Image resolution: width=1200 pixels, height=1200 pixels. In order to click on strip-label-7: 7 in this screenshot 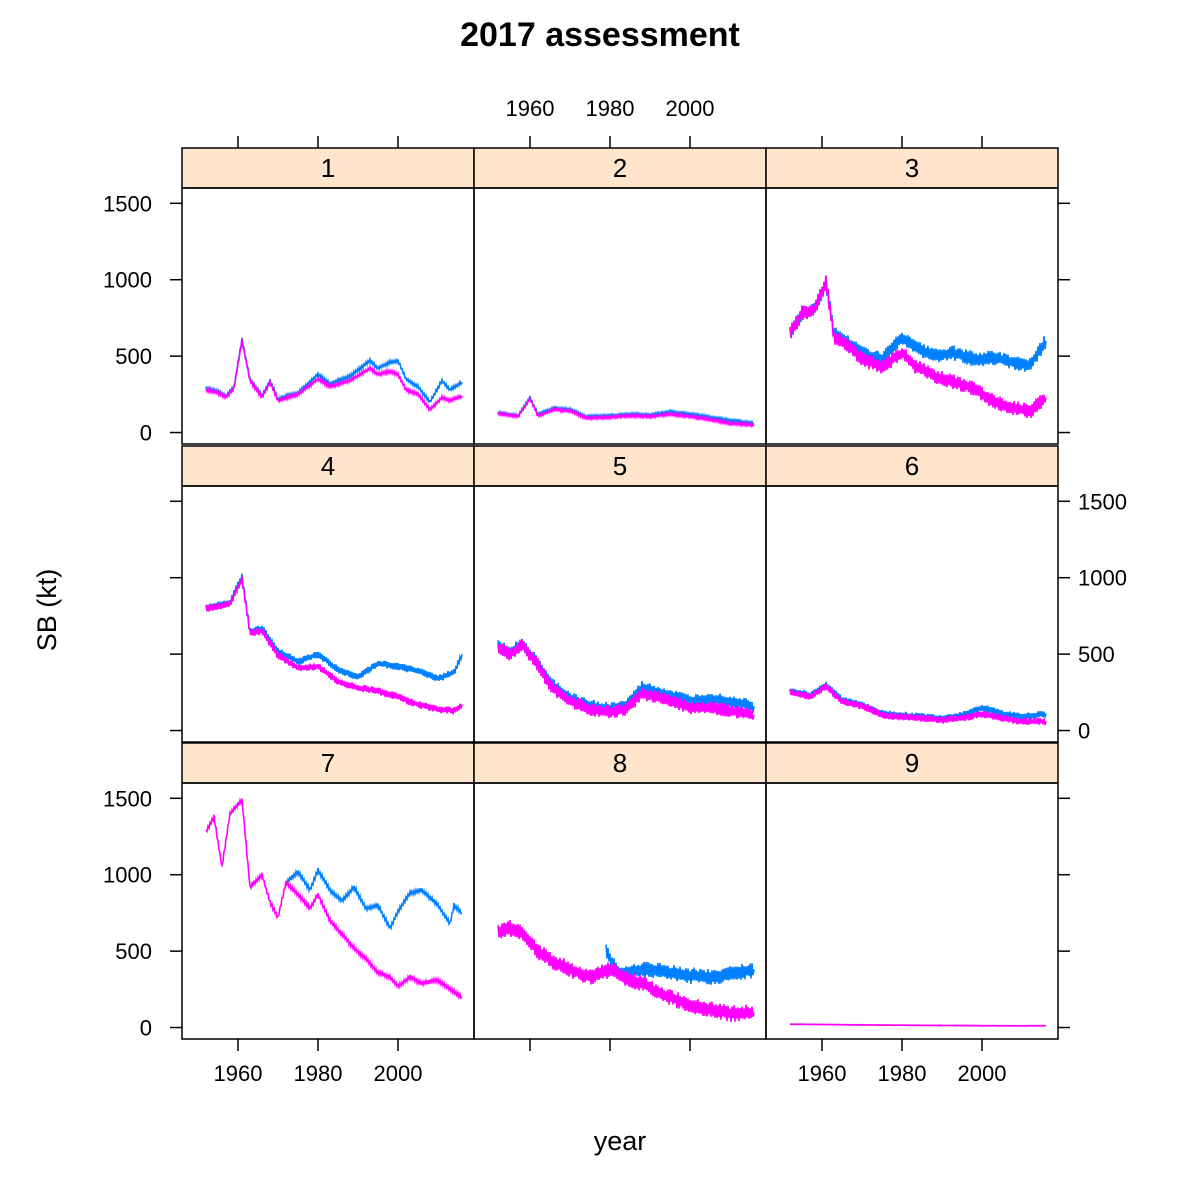, I will do `click(328, 763)`.